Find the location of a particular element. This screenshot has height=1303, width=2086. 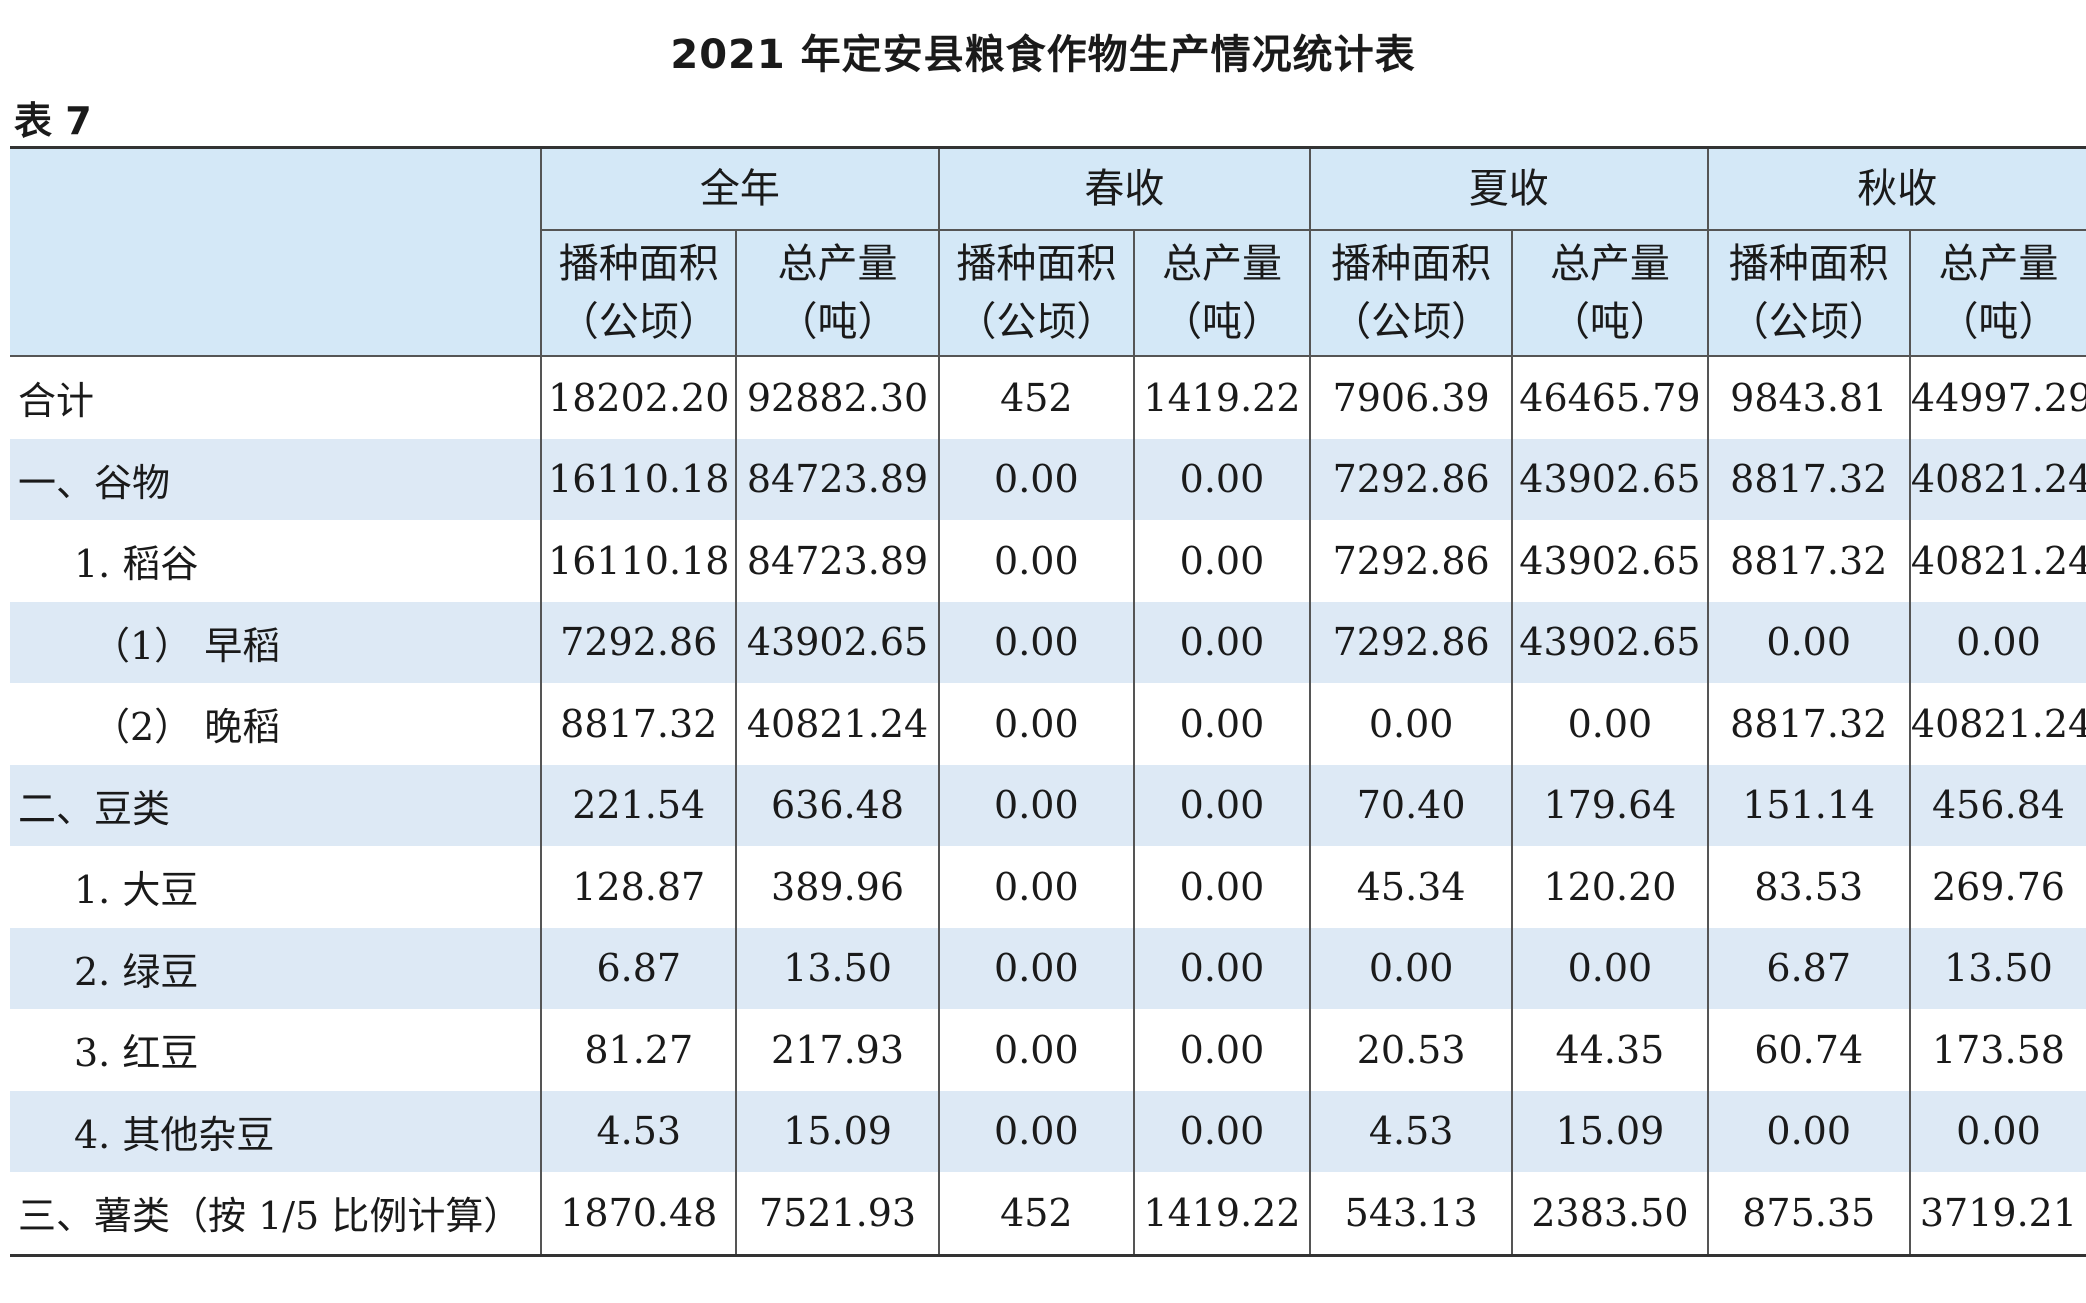

cell-area: 7906.39 is located at coordinates (1410, 397).